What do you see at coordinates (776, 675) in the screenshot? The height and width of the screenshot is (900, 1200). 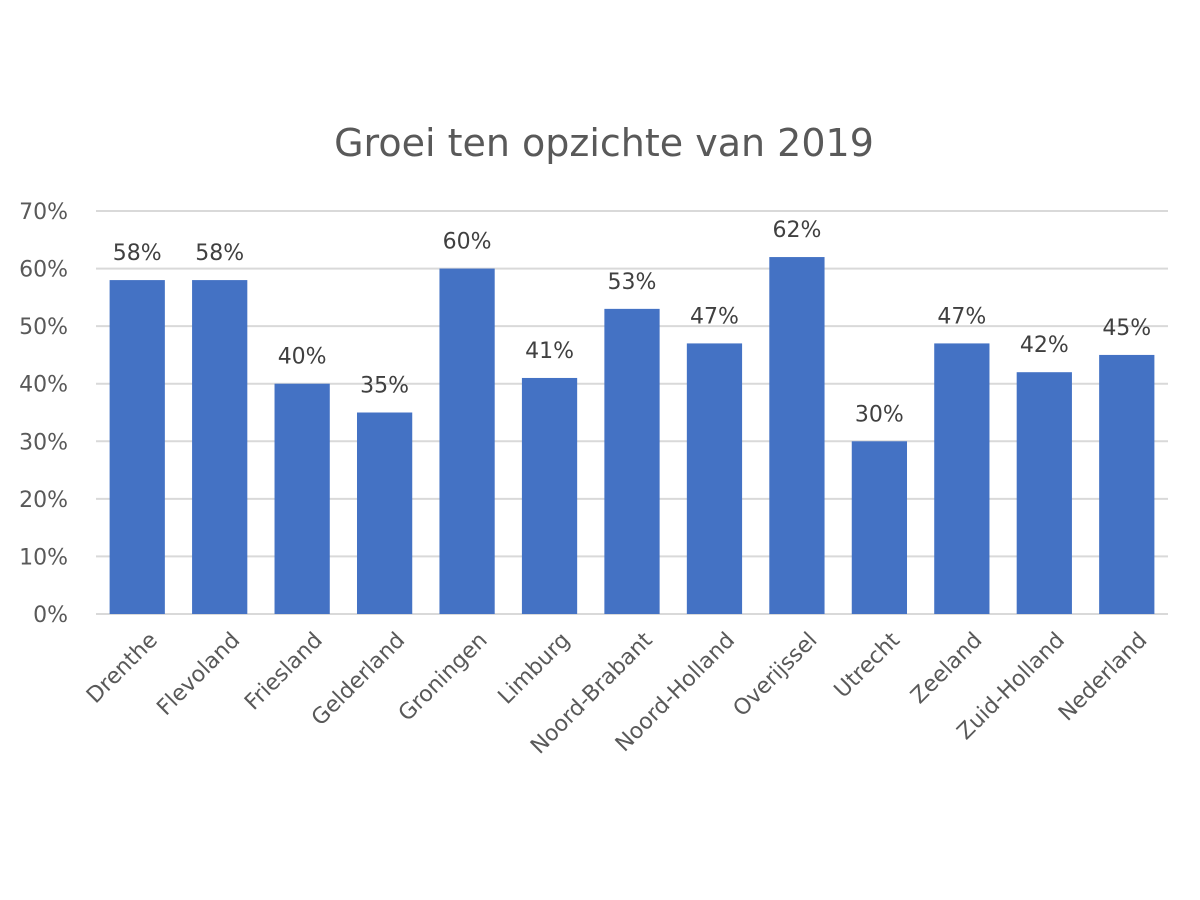 I see `x-tick-label: Overijssel` at bounding box center [776, 675].